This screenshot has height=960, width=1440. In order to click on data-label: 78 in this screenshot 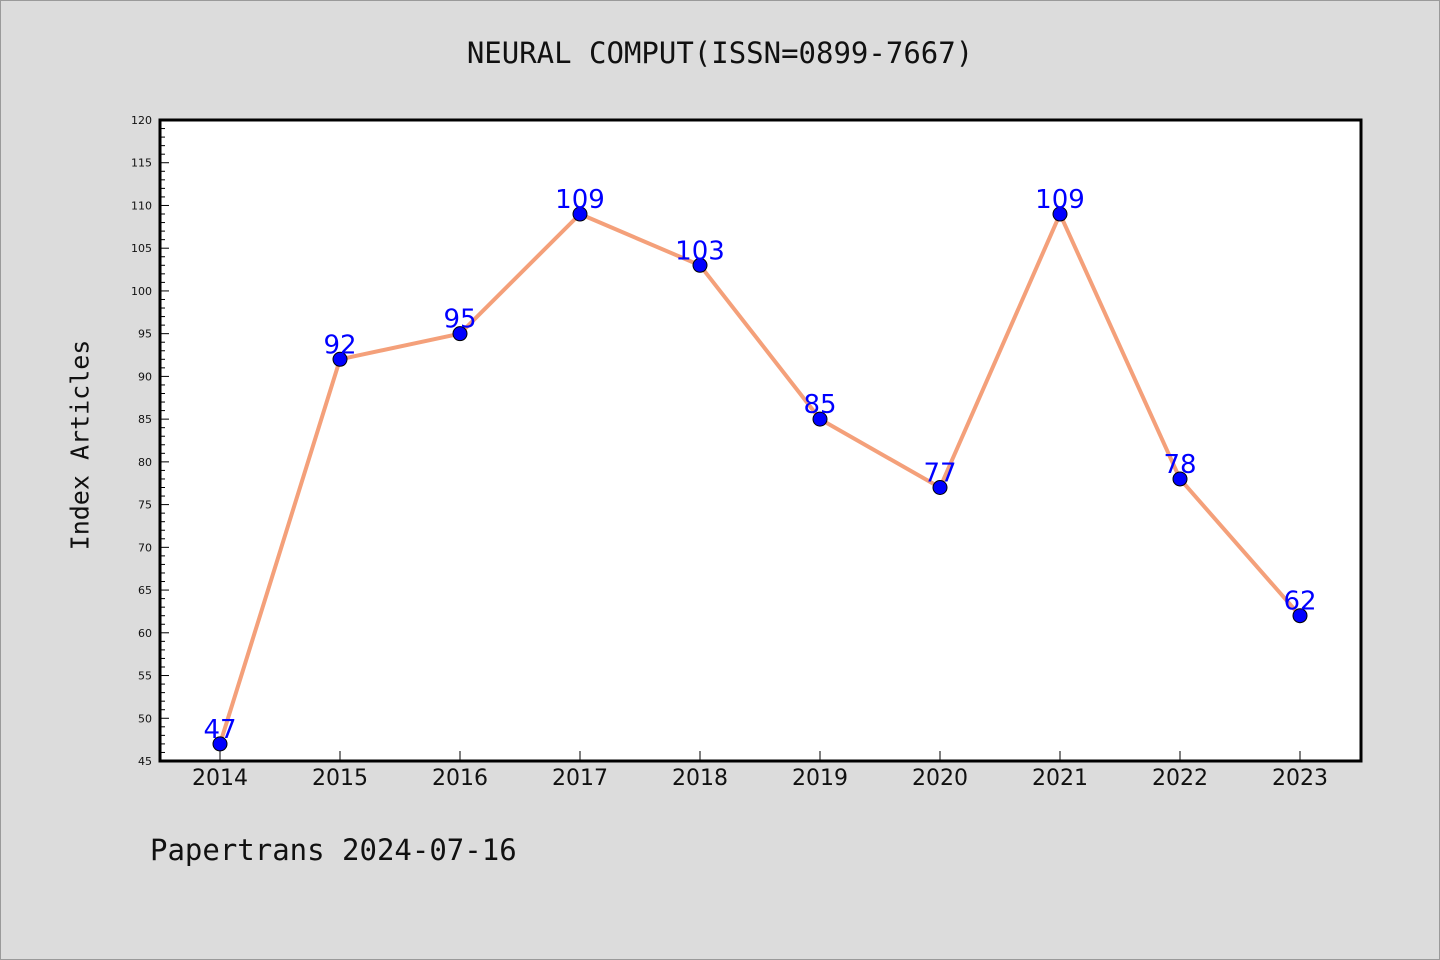, I will do `click(1179, 465)`.